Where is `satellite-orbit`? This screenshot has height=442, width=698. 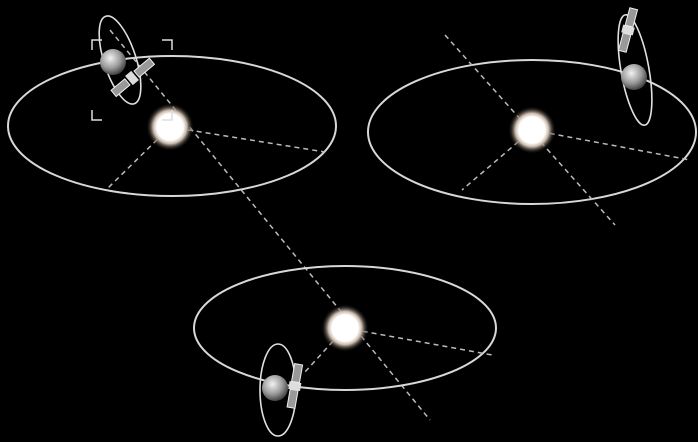
satellite-orbit is located at coordinates (635, 70).